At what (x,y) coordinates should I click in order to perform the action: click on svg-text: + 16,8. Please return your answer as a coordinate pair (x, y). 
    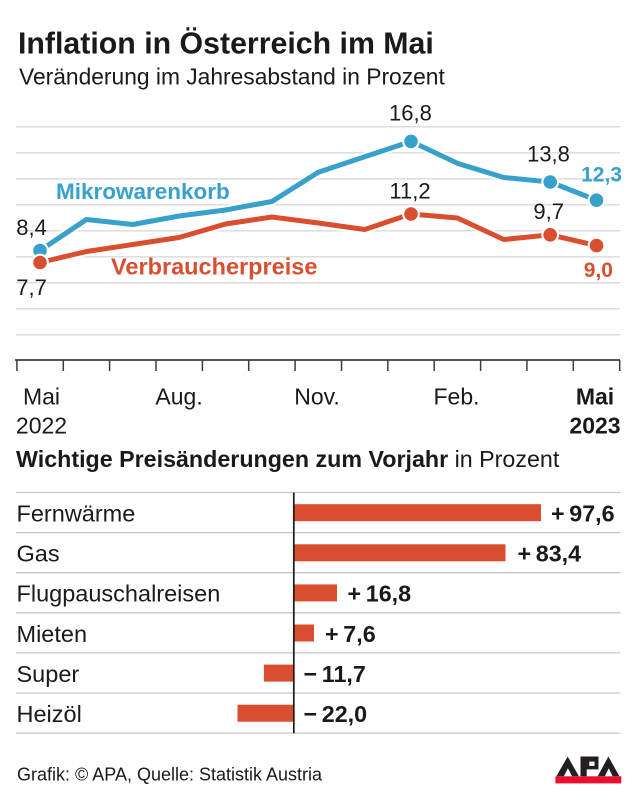
    Looking at the image, I should click on (380, 594).